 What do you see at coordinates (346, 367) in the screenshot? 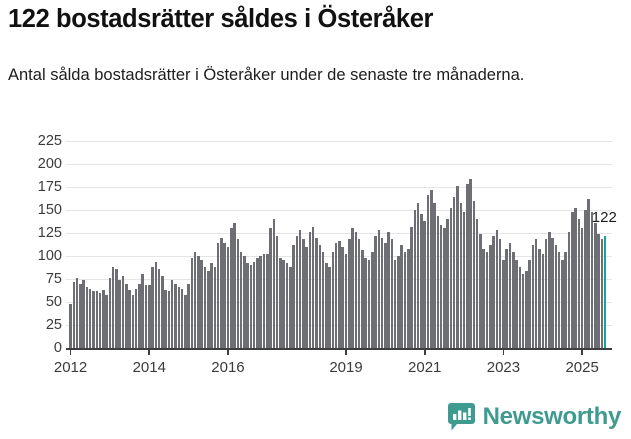
I see `x-axis-tick-label: 2019` at bounding box center [346, 367].